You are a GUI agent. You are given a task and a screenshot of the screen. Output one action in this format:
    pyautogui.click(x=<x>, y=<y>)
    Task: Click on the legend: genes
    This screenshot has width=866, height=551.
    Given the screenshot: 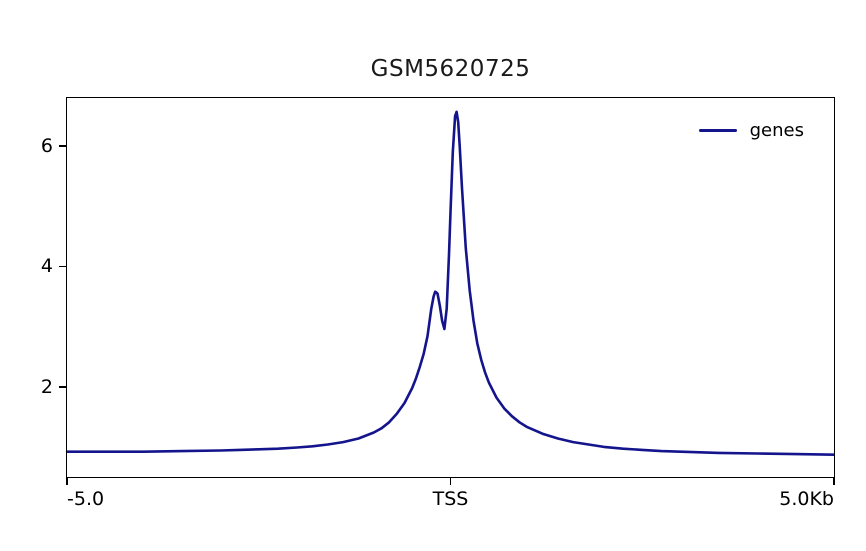 What is the action you would take?
    pyautogui.click(x=751, y=130)
    